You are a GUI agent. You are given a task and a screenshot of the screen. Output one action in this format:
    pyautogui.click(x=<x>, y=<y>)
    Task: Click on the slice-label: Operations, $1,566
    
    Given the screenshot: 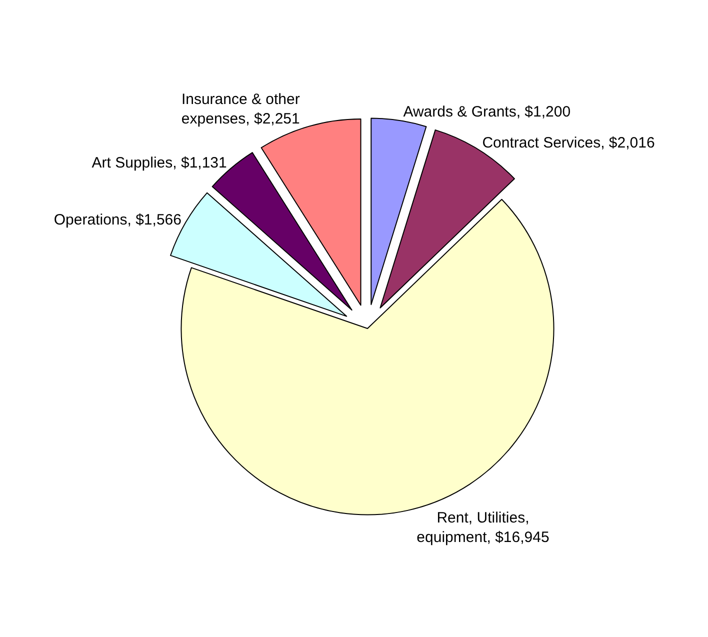 What is the action you would take?
    pyautogui.click(x=118, y=220)
    